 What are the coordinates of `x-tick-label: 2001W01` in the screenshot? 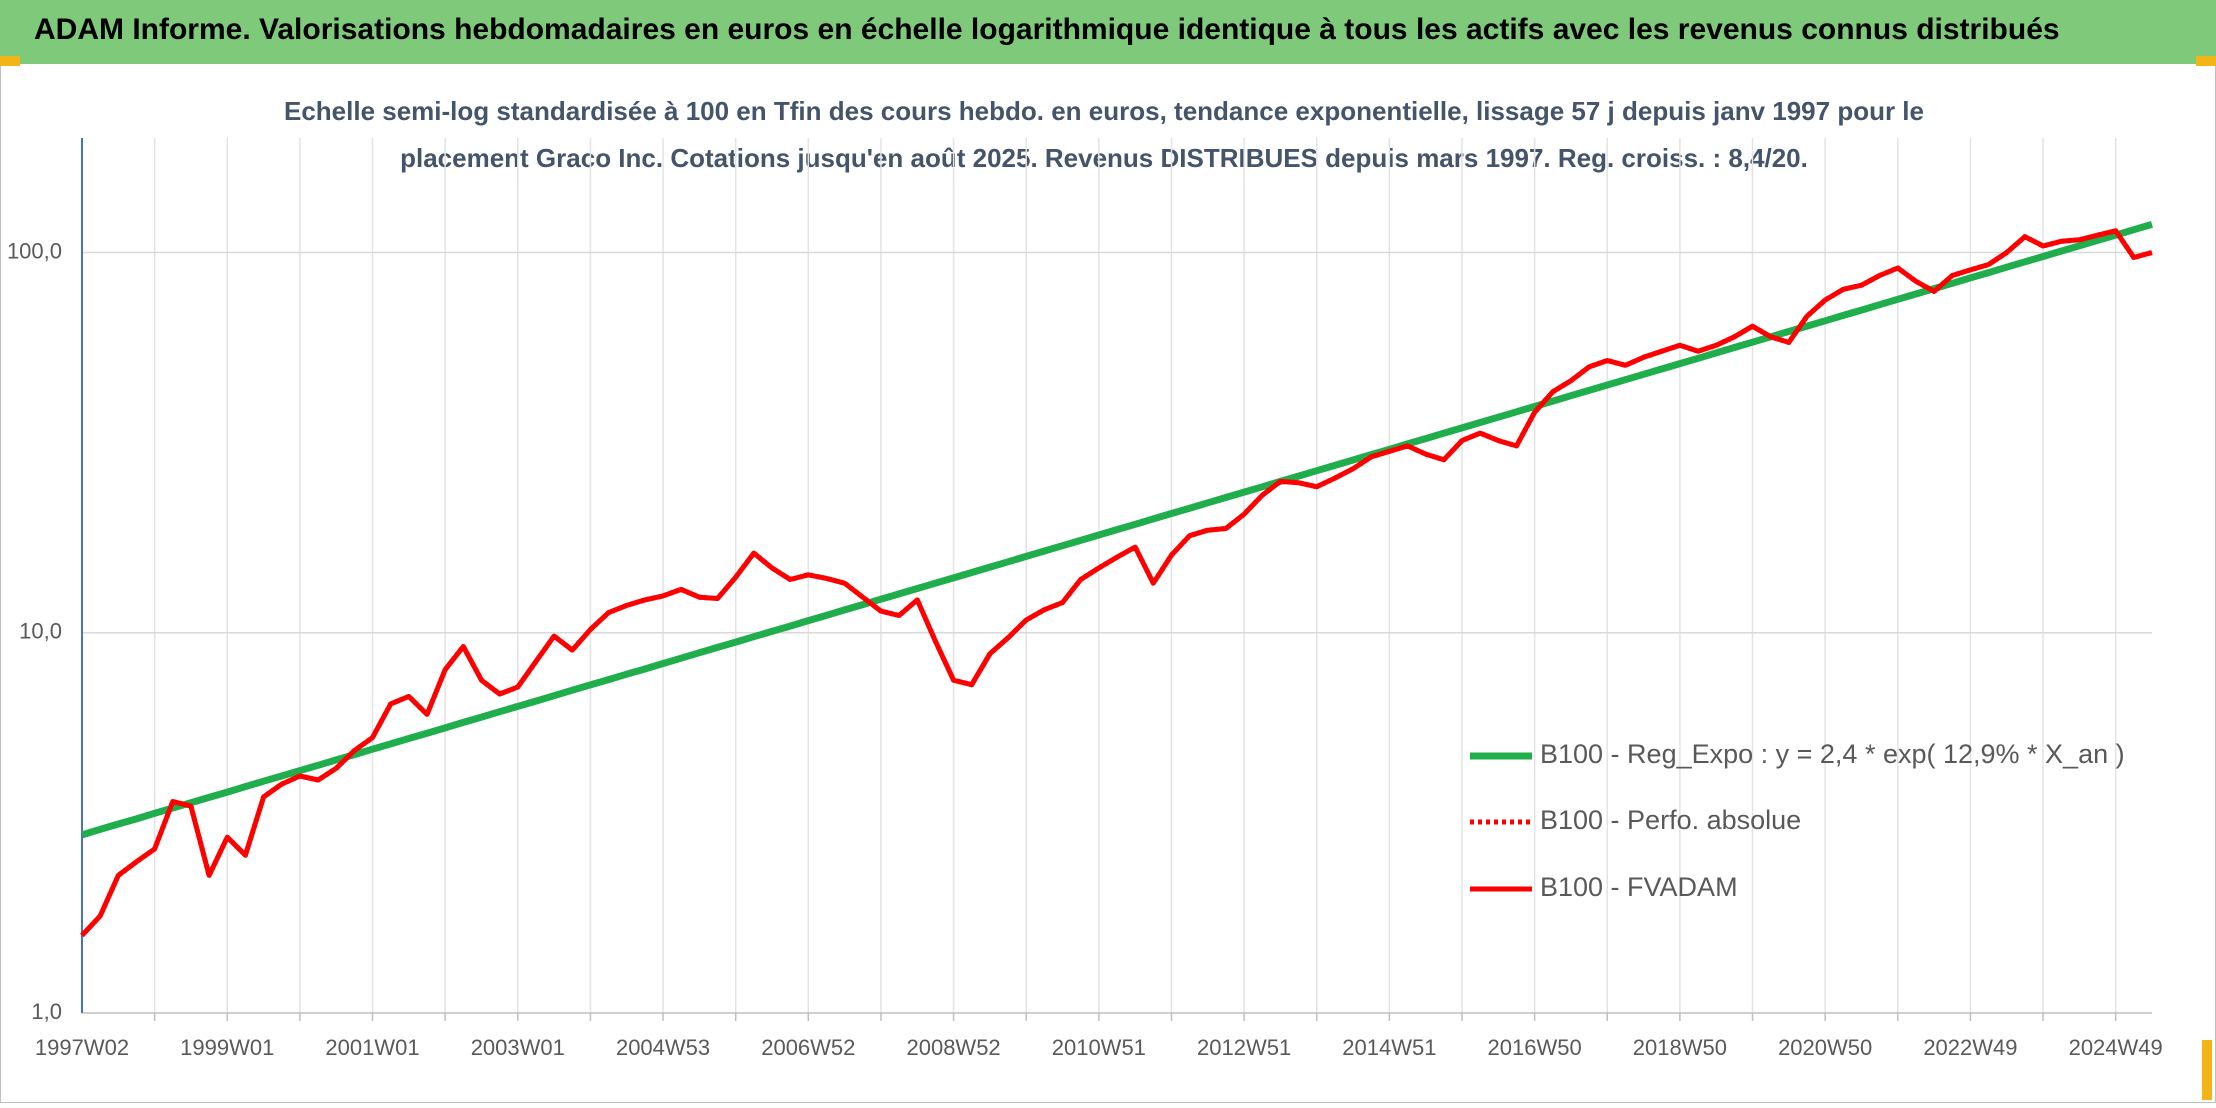 It's located at (372, 1047).